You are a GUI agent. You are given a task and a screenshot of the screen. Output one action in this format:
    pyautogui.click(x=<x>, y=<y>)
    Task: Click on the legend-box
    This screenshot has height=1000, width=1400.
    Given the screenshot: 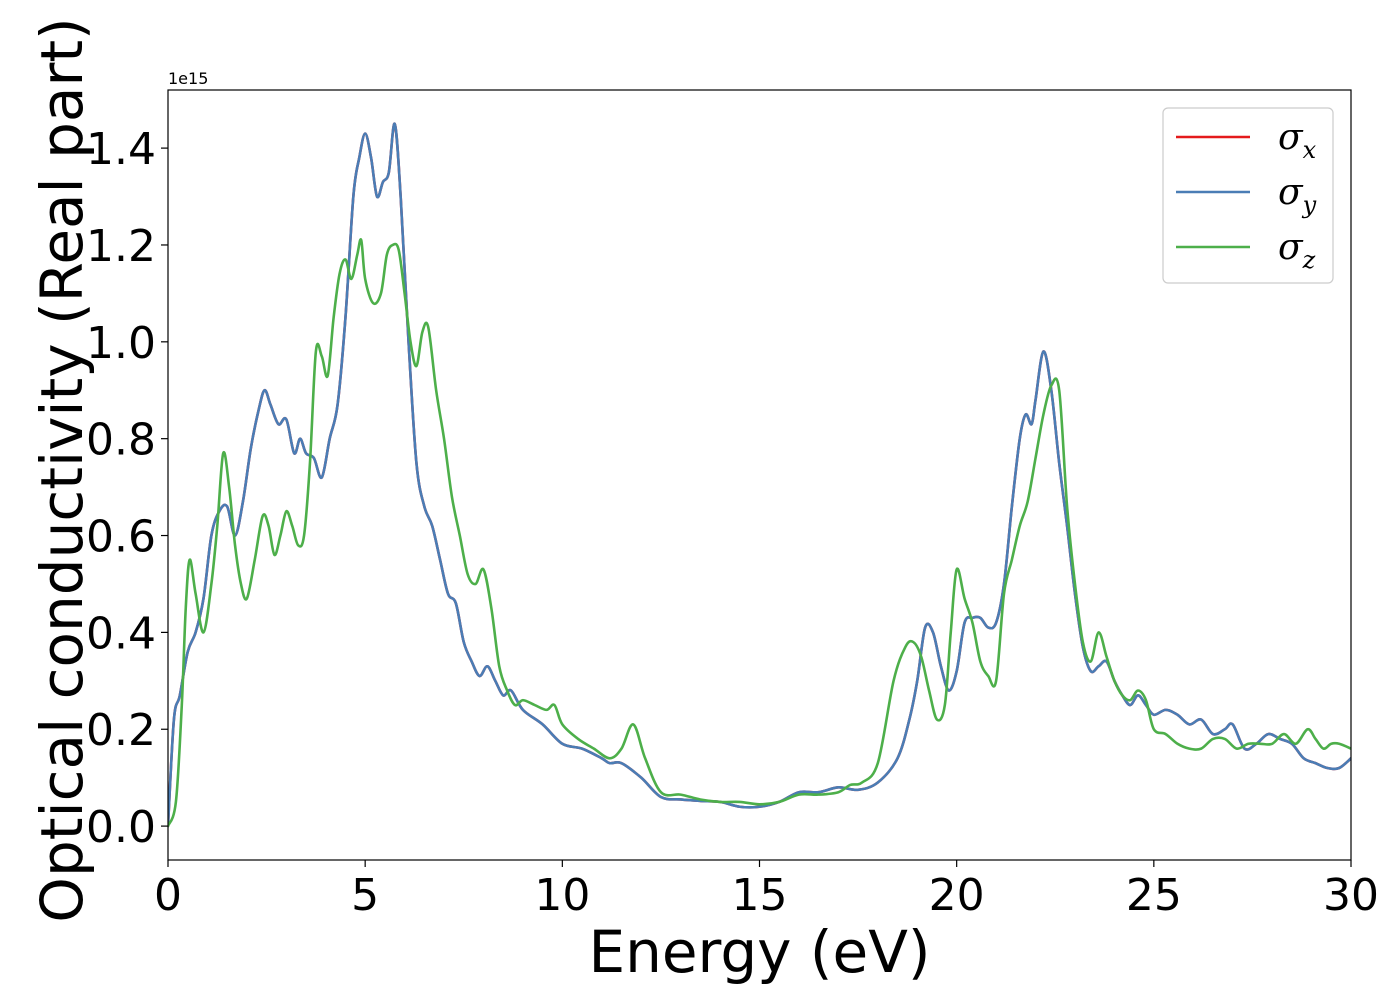 What is the action you would take?
    pyautogui.click(x=1248, y=195)
    